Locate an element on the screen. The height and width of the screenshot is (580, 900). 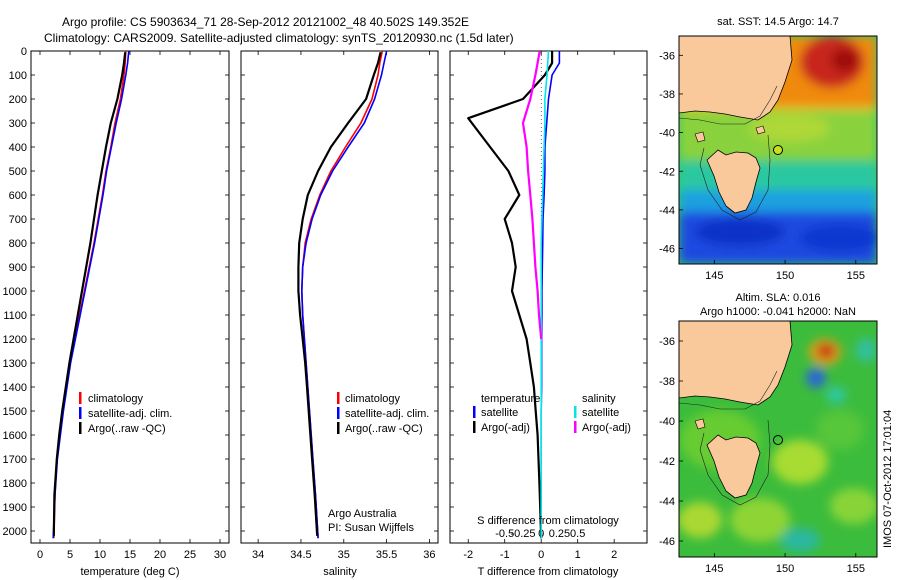
y-tick-label: 1900 is located at coordinates (15, 508).